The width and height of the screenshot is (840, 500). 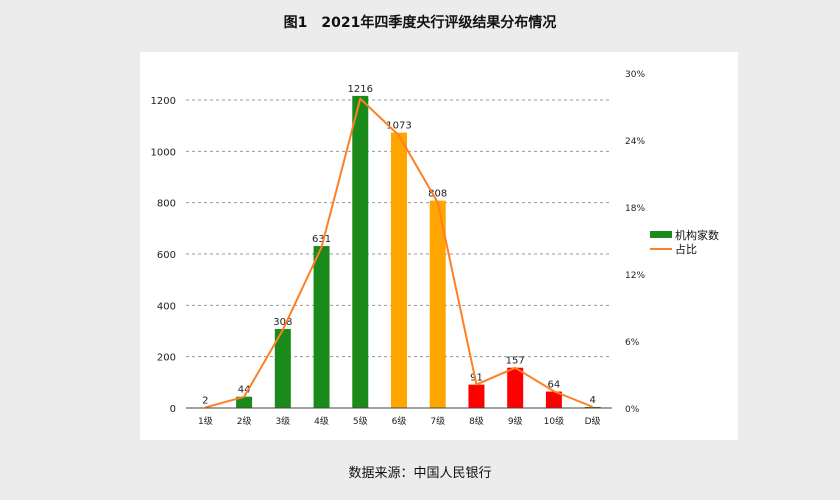 I want to click on bar-value-label: 808, so click(x=437, y=194).